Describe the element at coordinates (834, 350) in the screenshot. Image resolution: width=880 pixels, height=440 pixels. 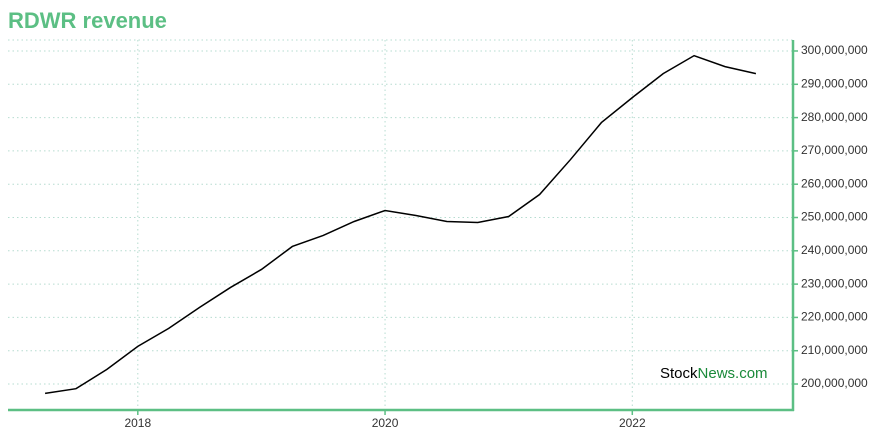
I see `y-tick-label: 210,000,000` at that location.